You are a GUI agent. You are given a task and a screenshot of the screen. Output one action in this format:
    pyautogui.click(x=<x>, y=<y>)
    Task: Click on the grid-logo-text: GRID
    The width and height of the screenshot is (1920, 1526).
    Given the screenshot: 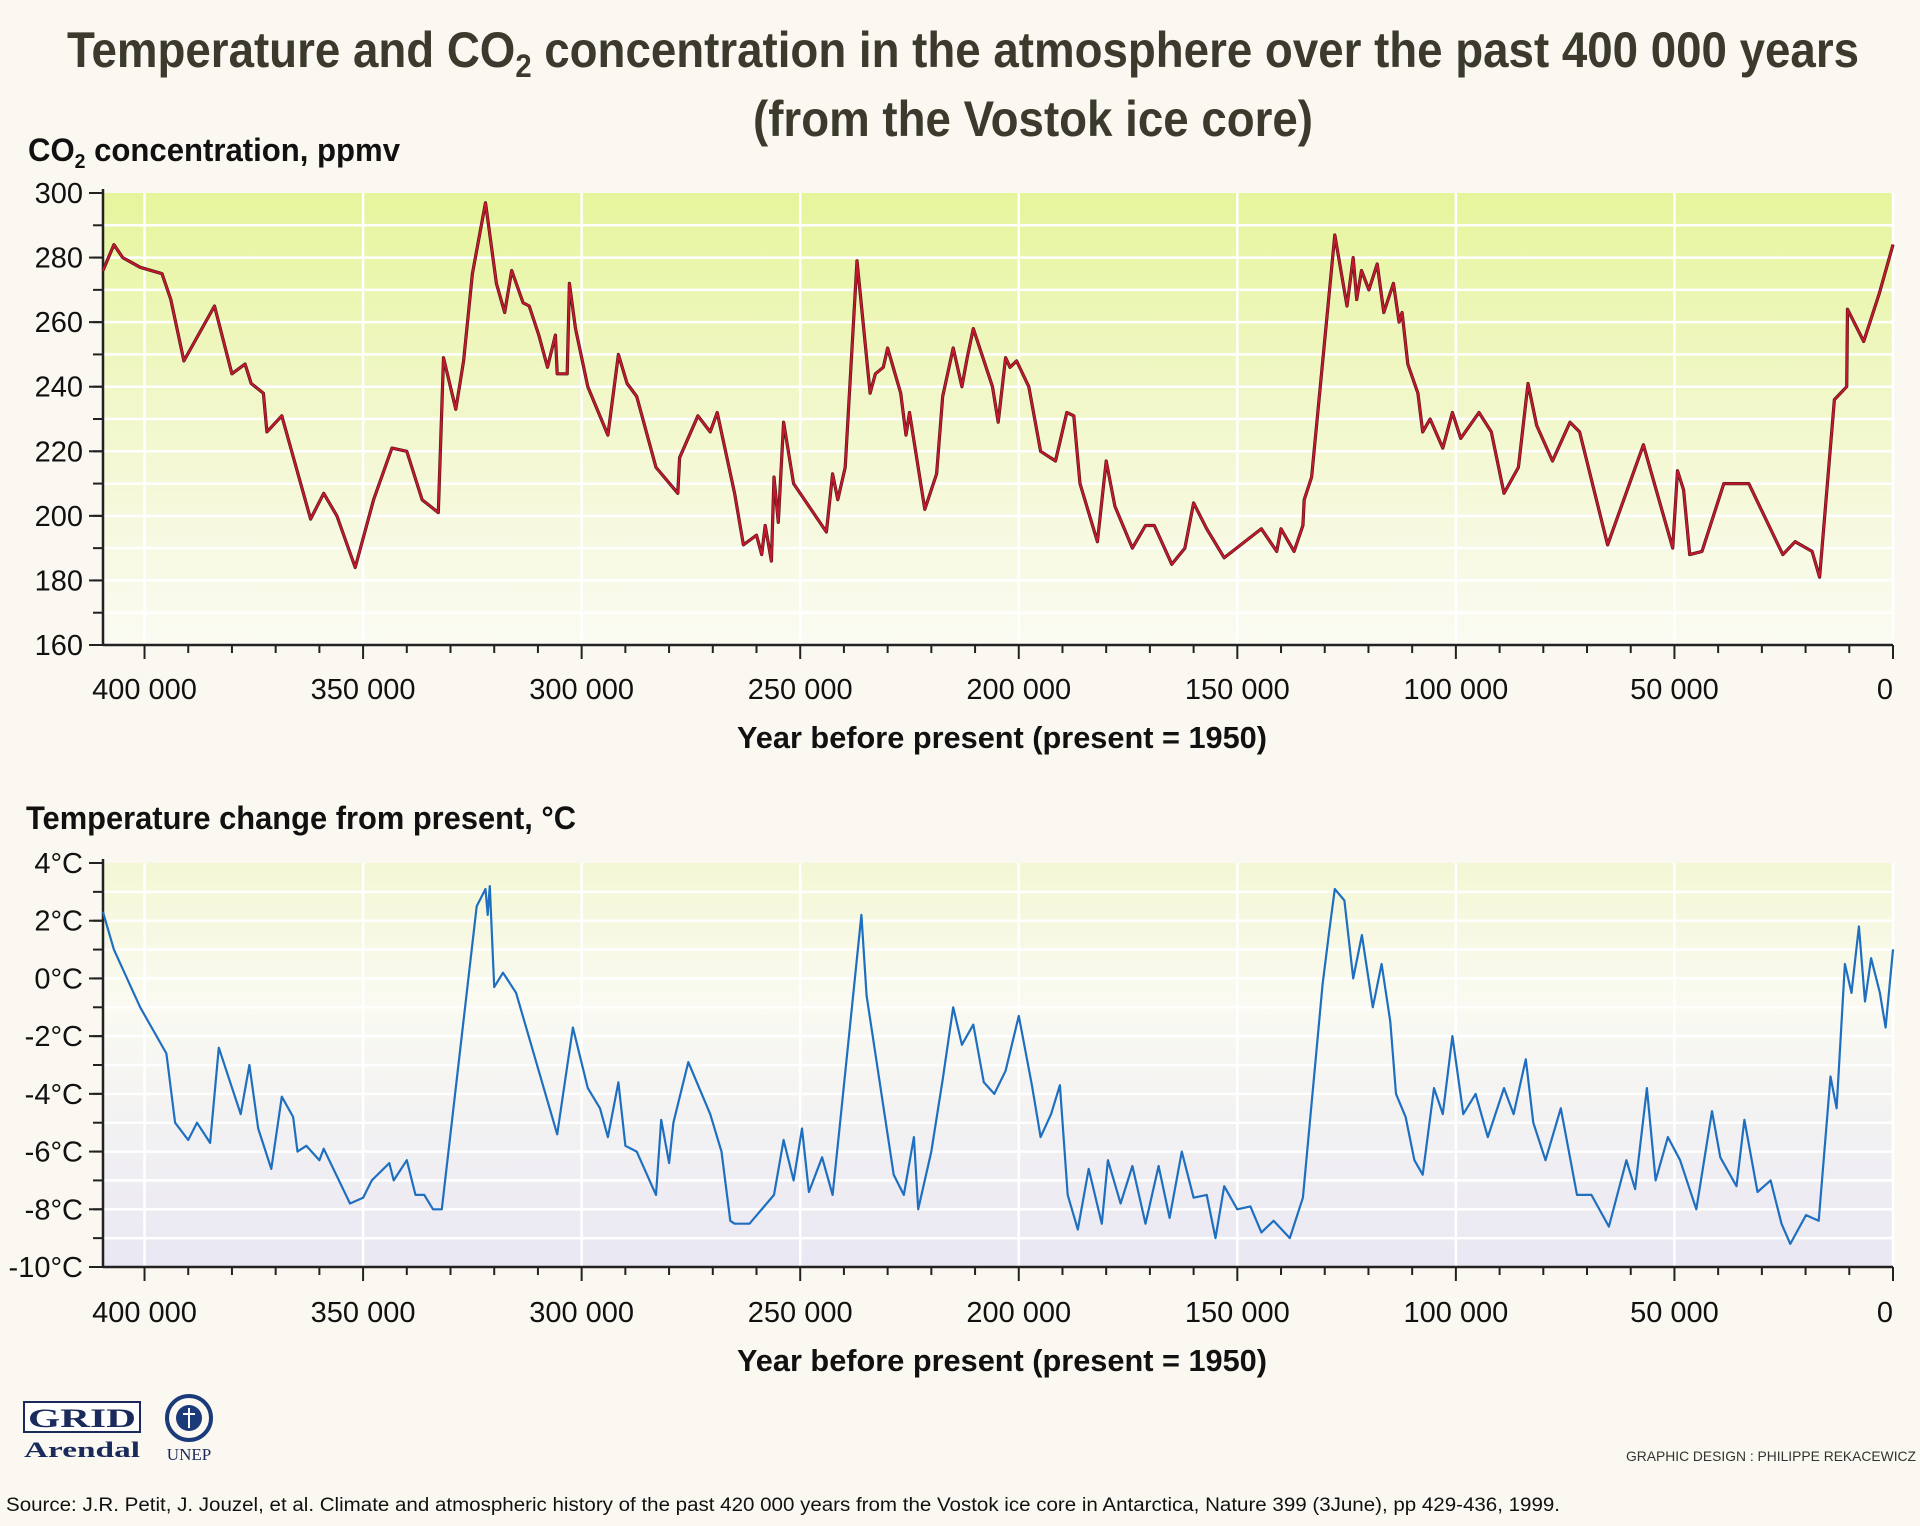 What is the action you would take?
    pyautogui.click(x=82, y=1418)
    